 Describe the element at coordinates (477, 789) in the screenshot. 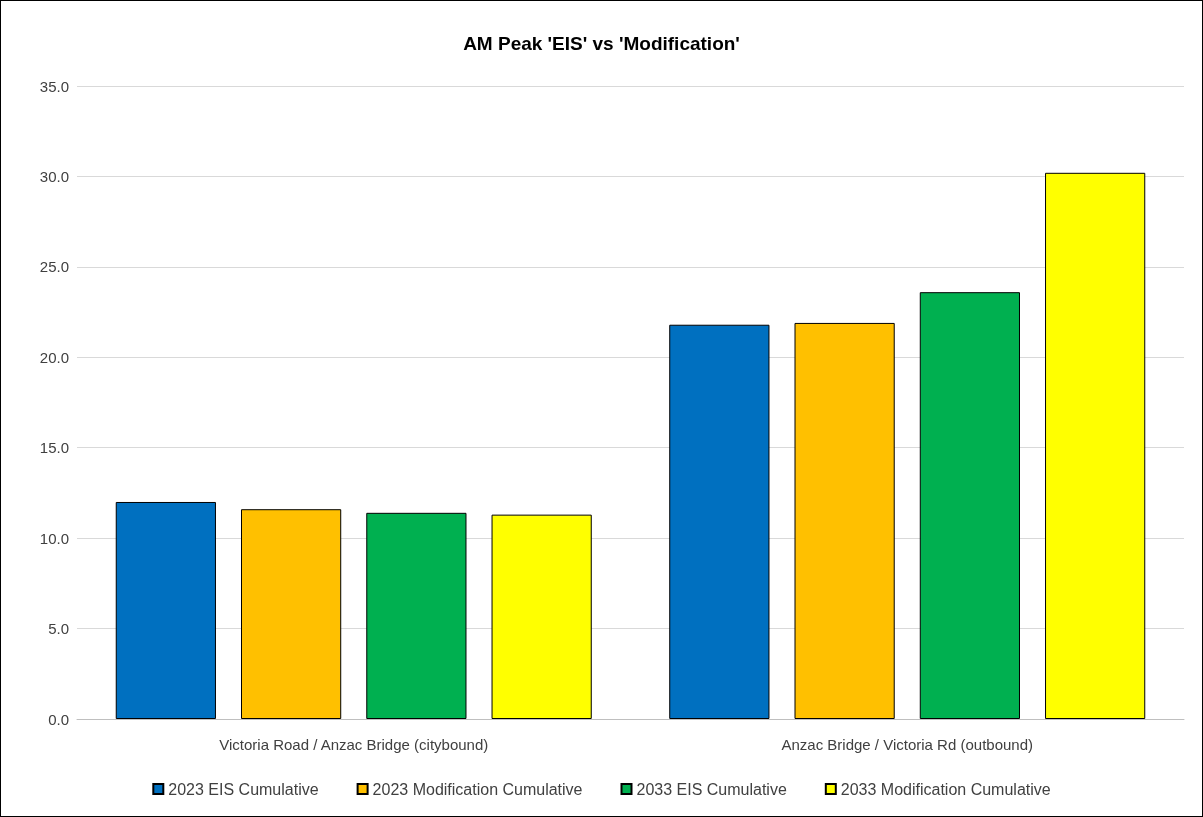

I see `legend-label: 2023 Modification Cumulative` at that location.